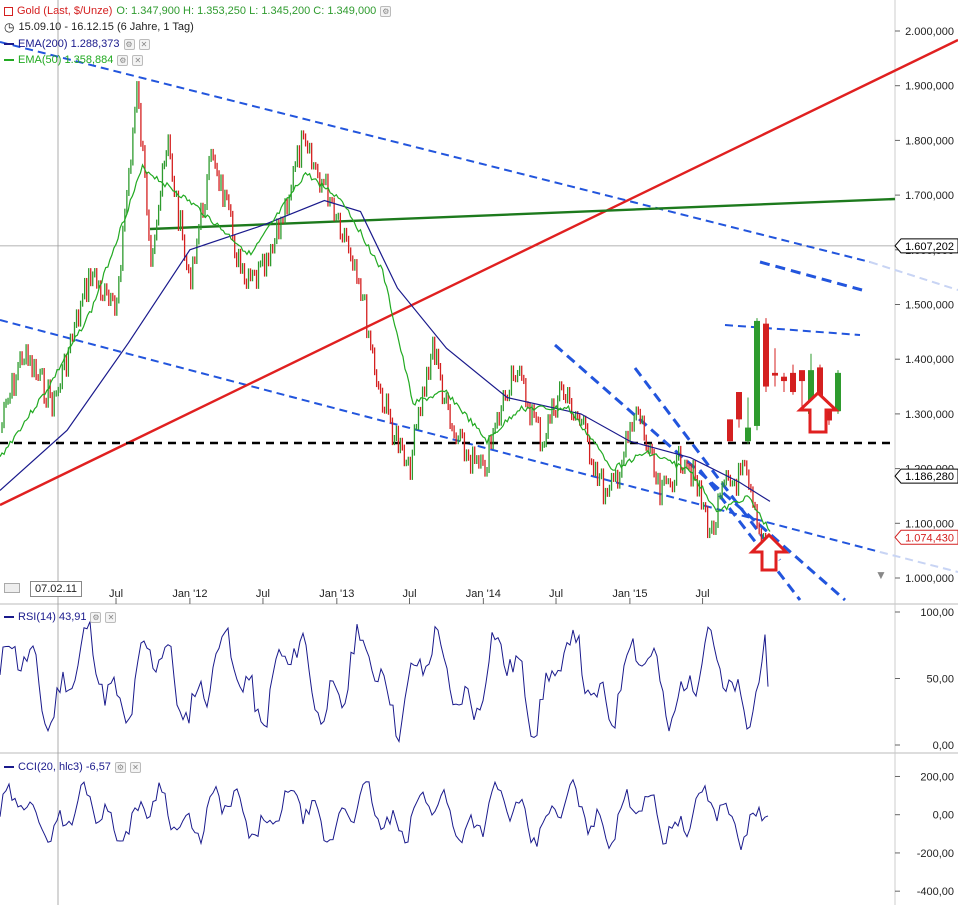 This screenshot has width=958, height=905. Describe the element at coordinates (144, 44) in the screenshot. I see `ema200-close-icon: ✕` at that location.